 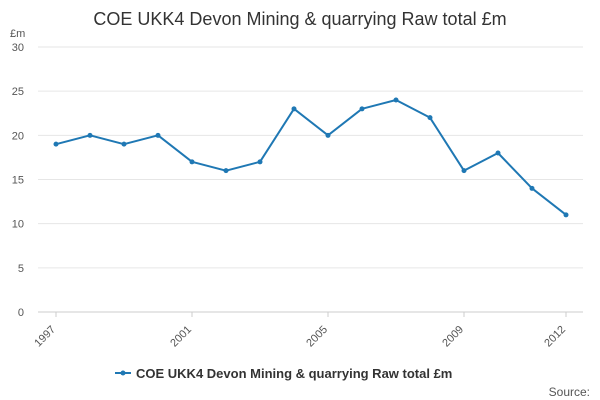 I want to click on y-tick-label: 0, so click(x=21, y=313).